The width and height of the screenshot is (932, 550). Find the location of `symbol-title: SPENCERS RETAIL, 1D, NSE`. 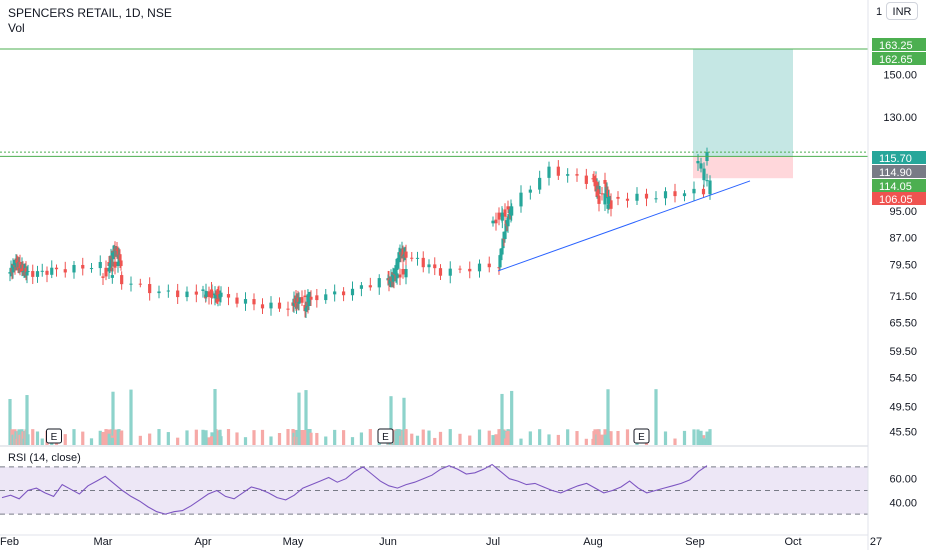

symbol-title: SPENCERS RETAIL, 1D, NSE is located at coordinates (90, 13).